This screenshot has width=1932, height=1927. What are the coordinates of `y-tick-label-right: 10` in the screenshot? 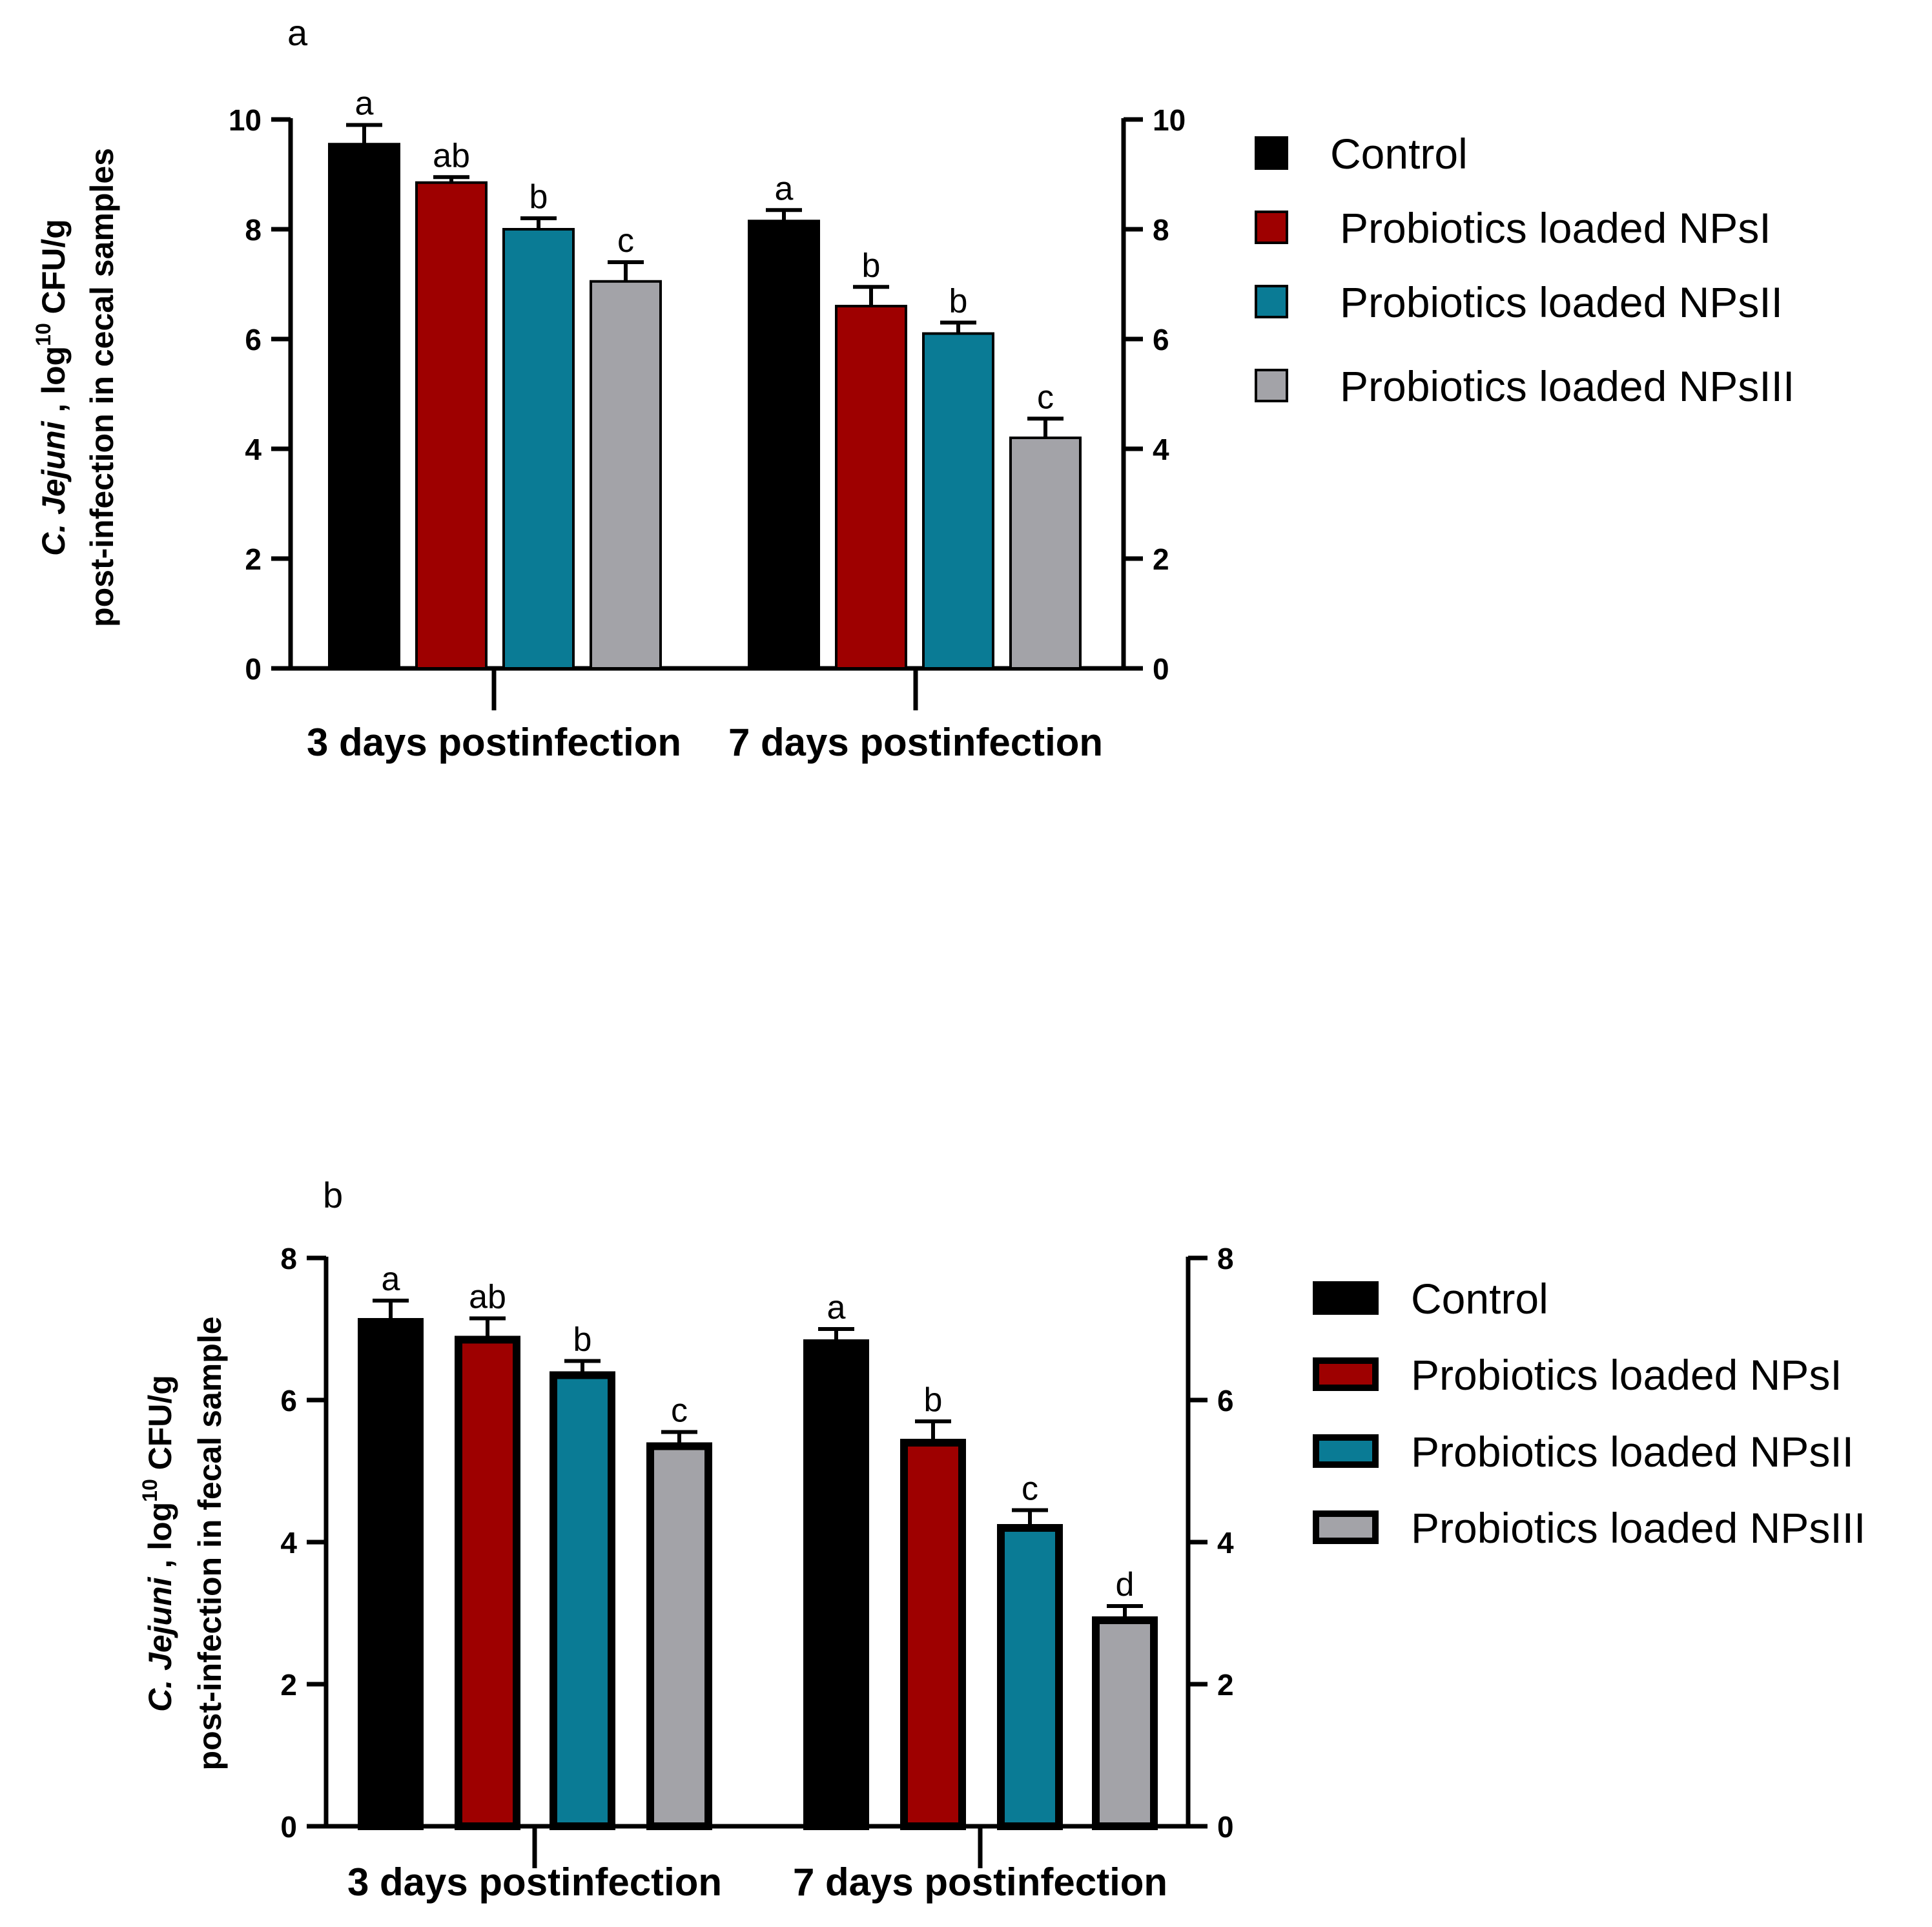 It's located at (1169, 120).